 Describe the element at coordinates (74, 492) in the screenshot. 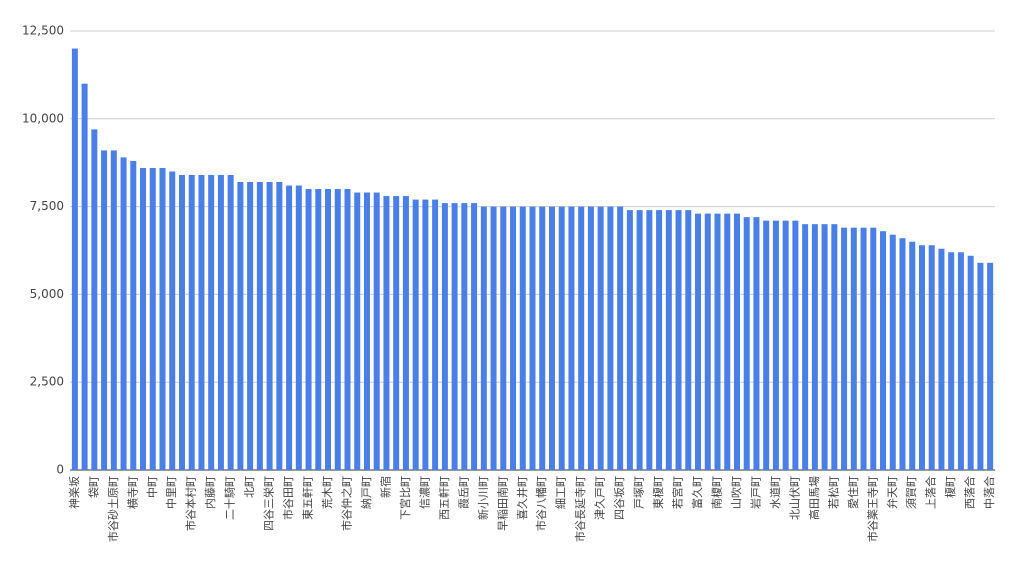

I see `x-tick-label: 神楽坂` at that location.